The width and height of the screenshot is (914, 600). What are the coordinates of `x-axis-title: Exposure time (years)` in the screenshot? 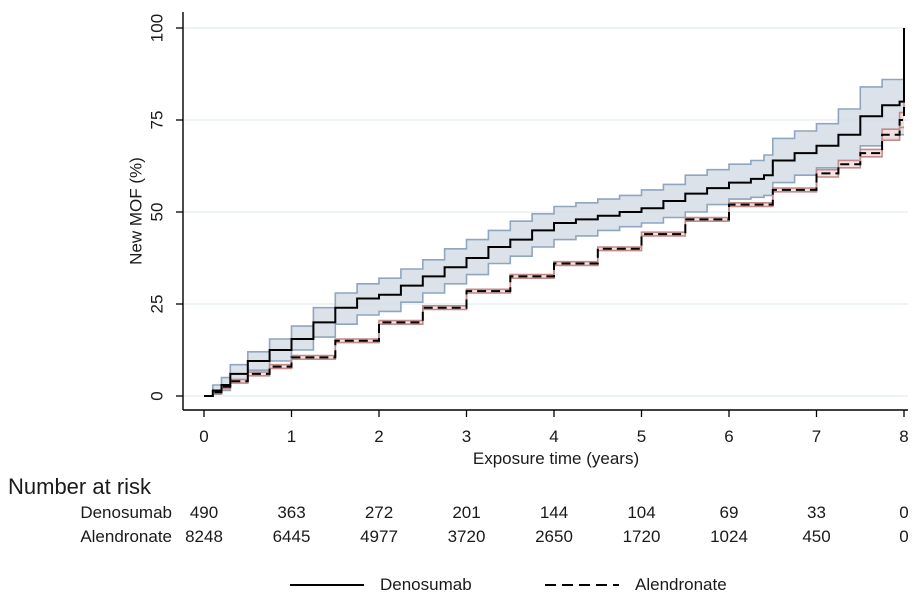 It's located at (556, 458).